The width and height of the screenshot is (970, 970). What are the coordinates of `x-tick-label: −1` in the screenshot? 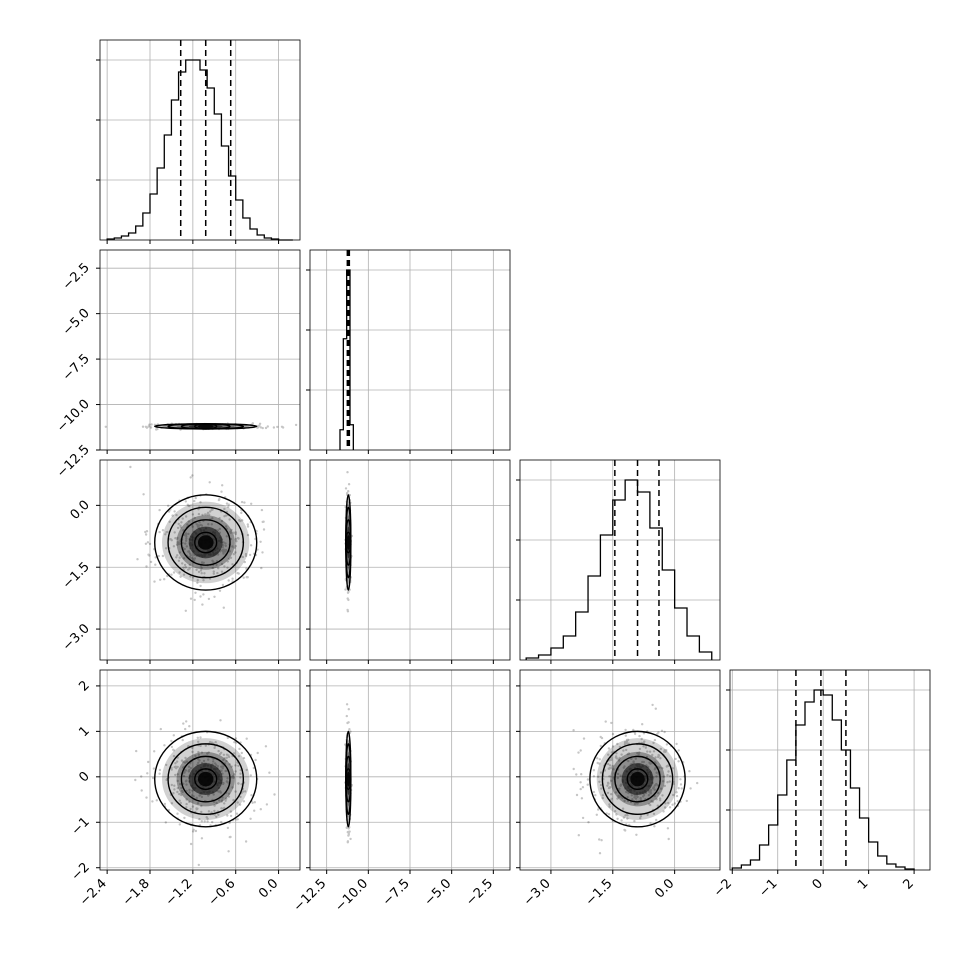 It's located at (768, 888).